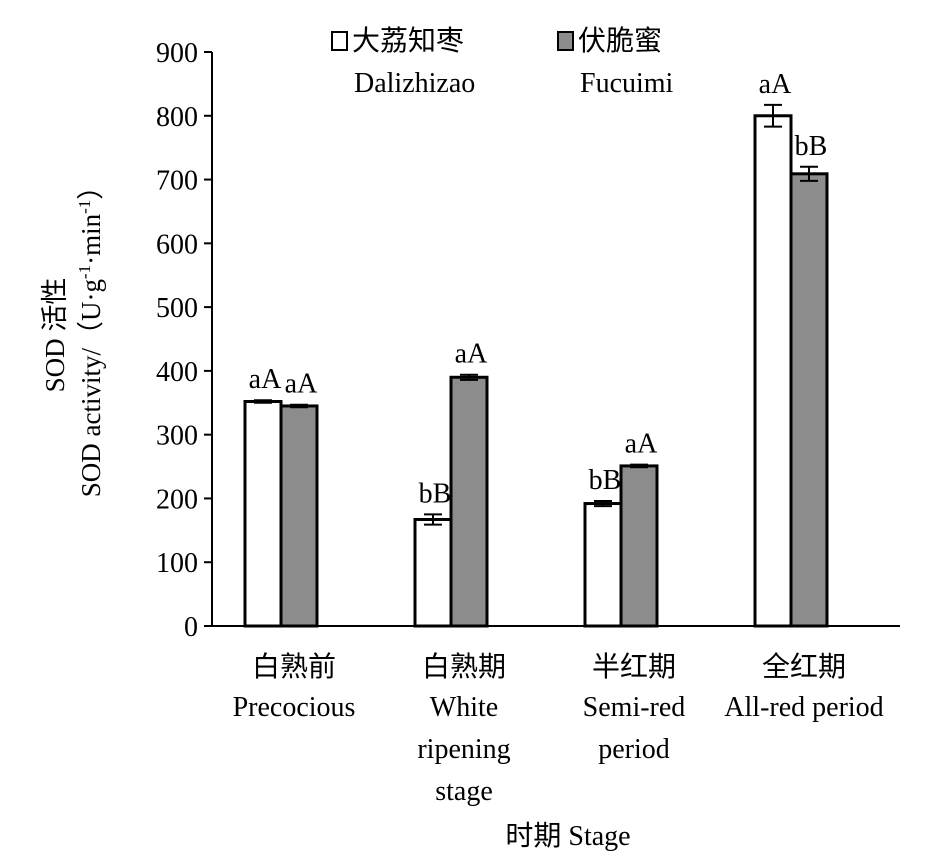  Describe the element at coordinates (634, 667) in the screenshot. I see `category-label-zh: 半红期` at that location.